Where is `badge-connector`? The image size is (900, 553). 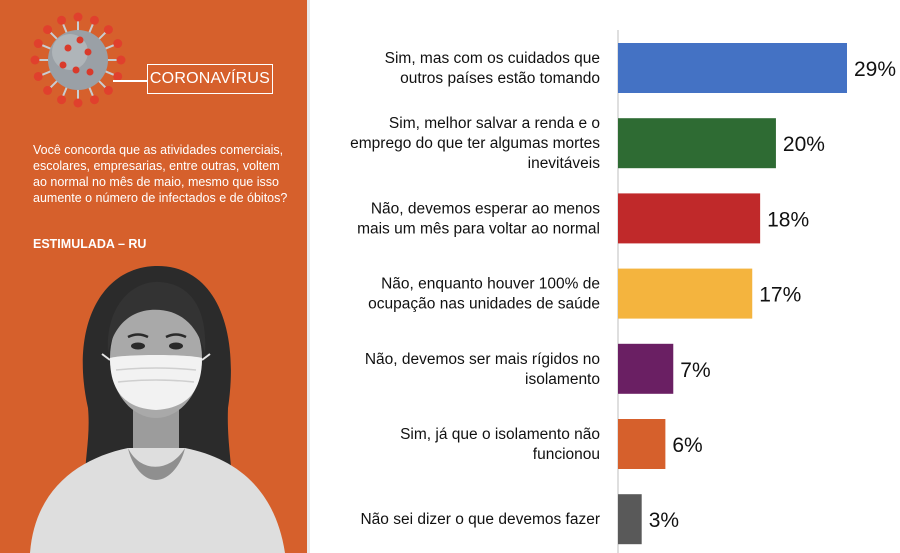 badge-connector is located at coordinates (130, 81).